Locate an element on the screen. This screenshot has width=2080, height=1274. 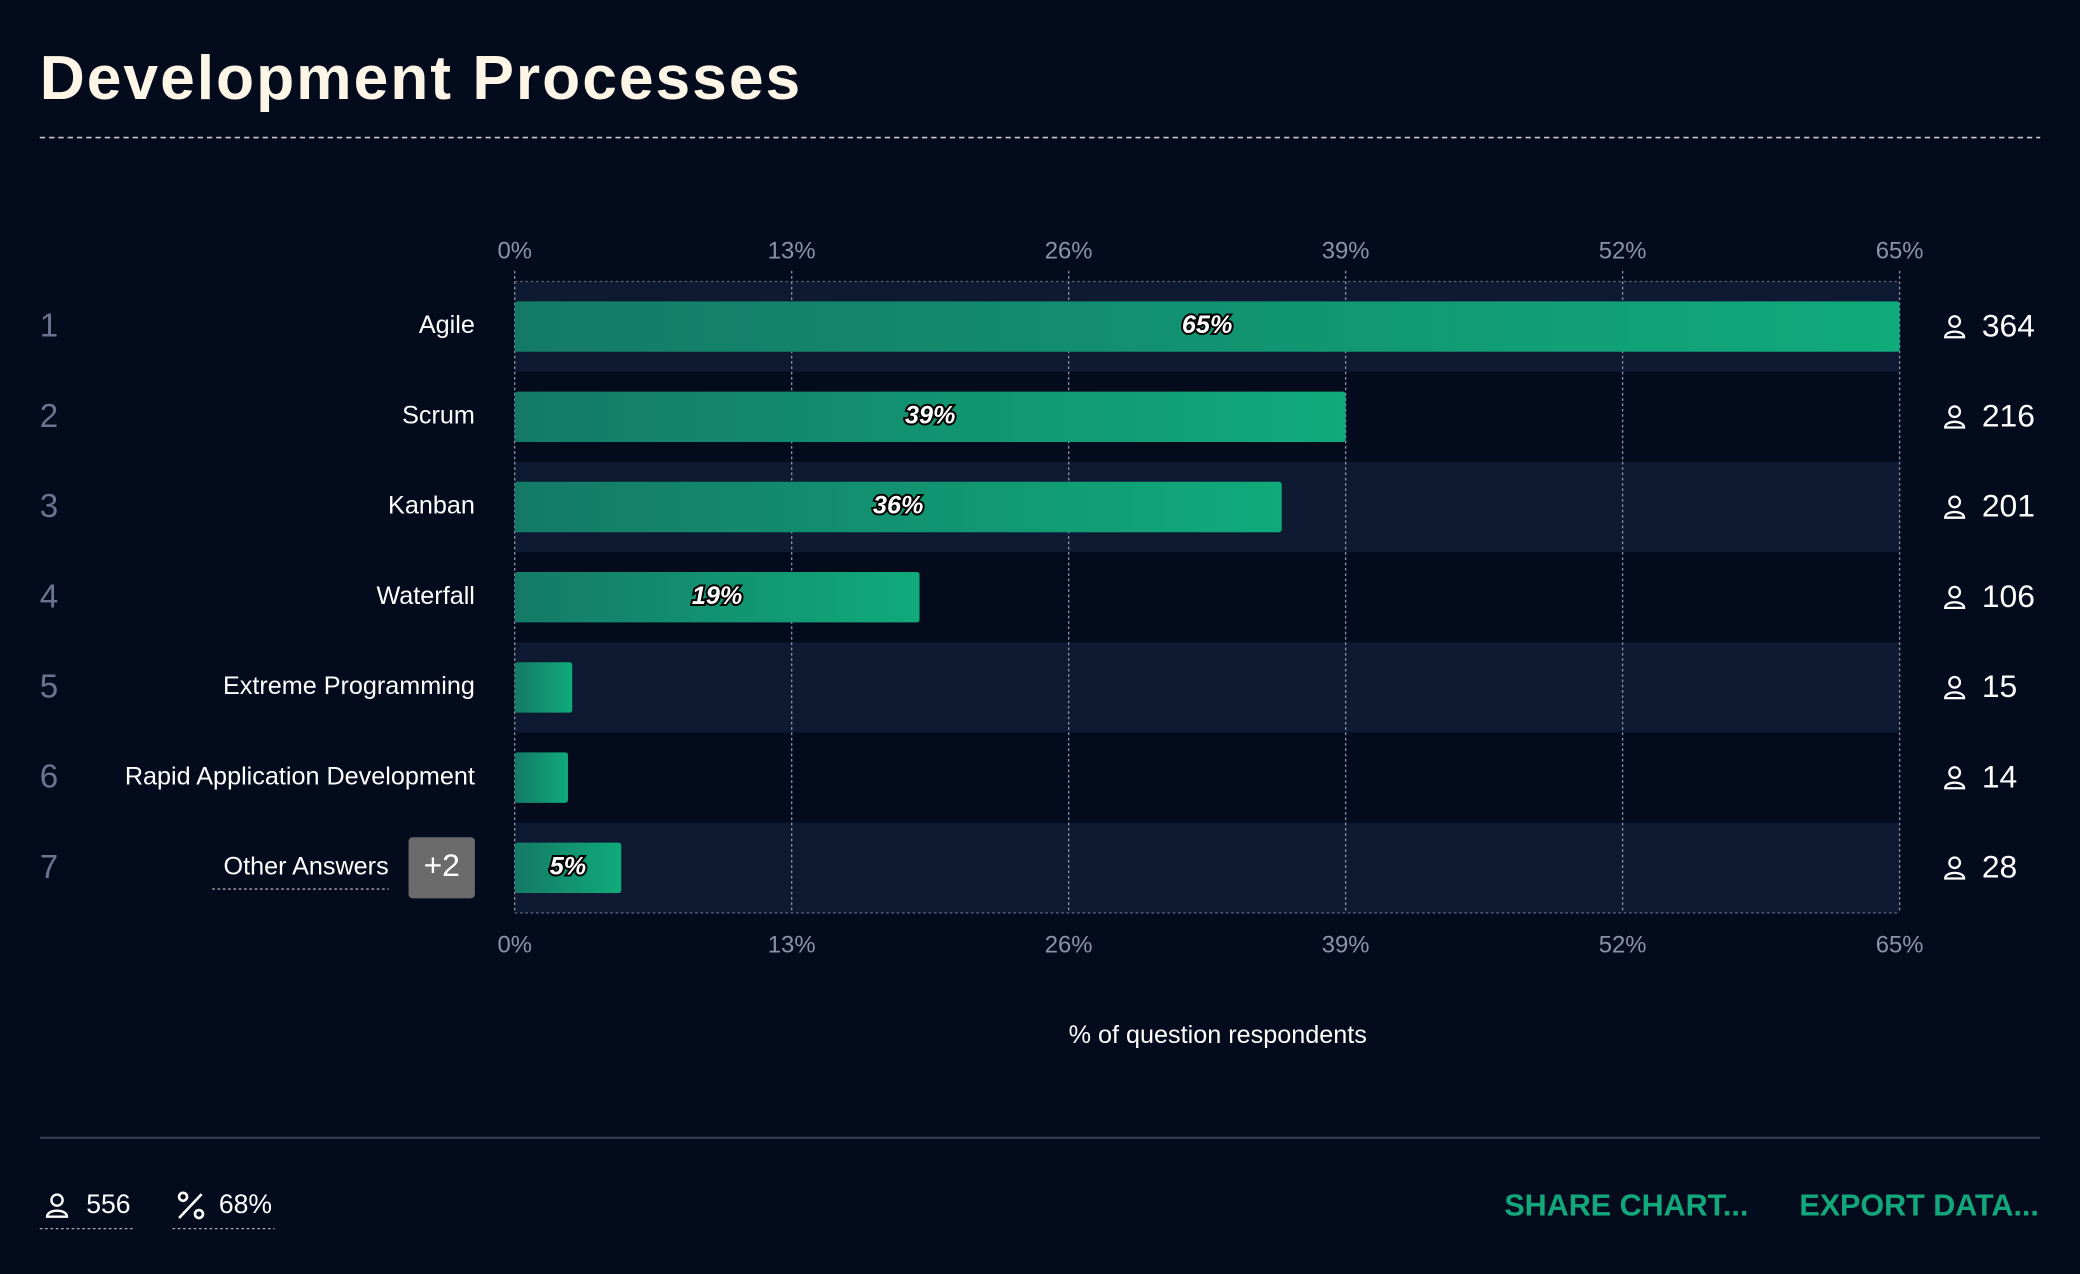
category-label: Kanban is located at coordinates (431, 506).